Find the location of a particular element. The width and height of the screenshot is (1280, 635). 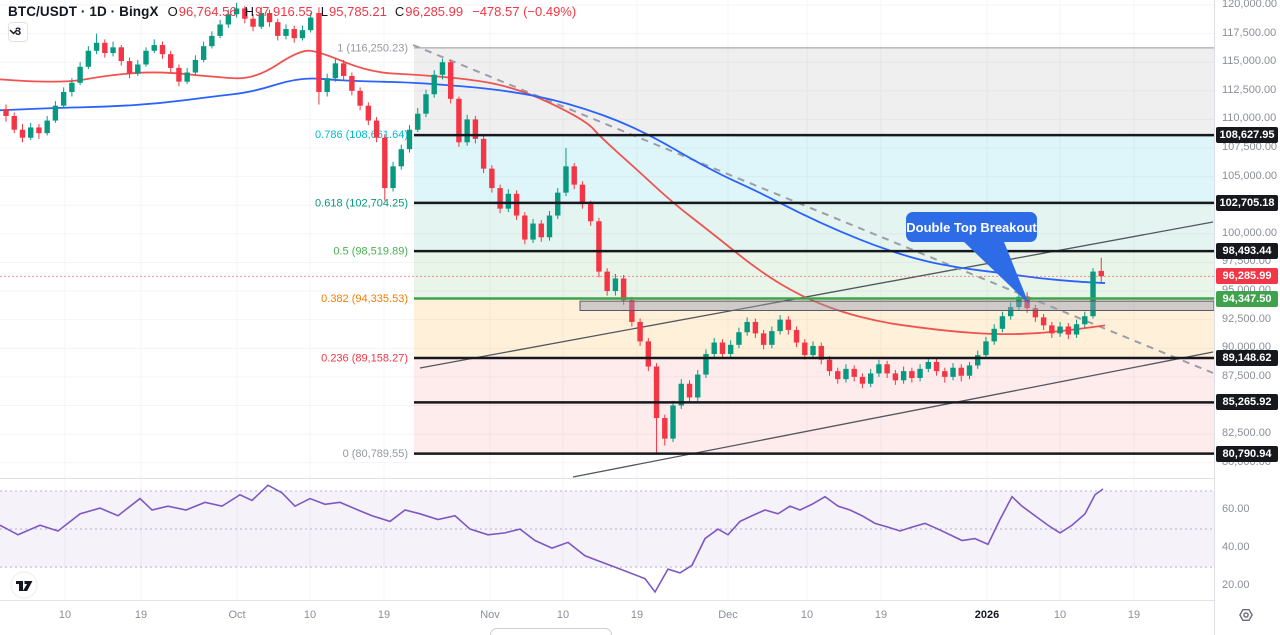

indicators-toggle-button: 3 is located at coordinates (18, 32).